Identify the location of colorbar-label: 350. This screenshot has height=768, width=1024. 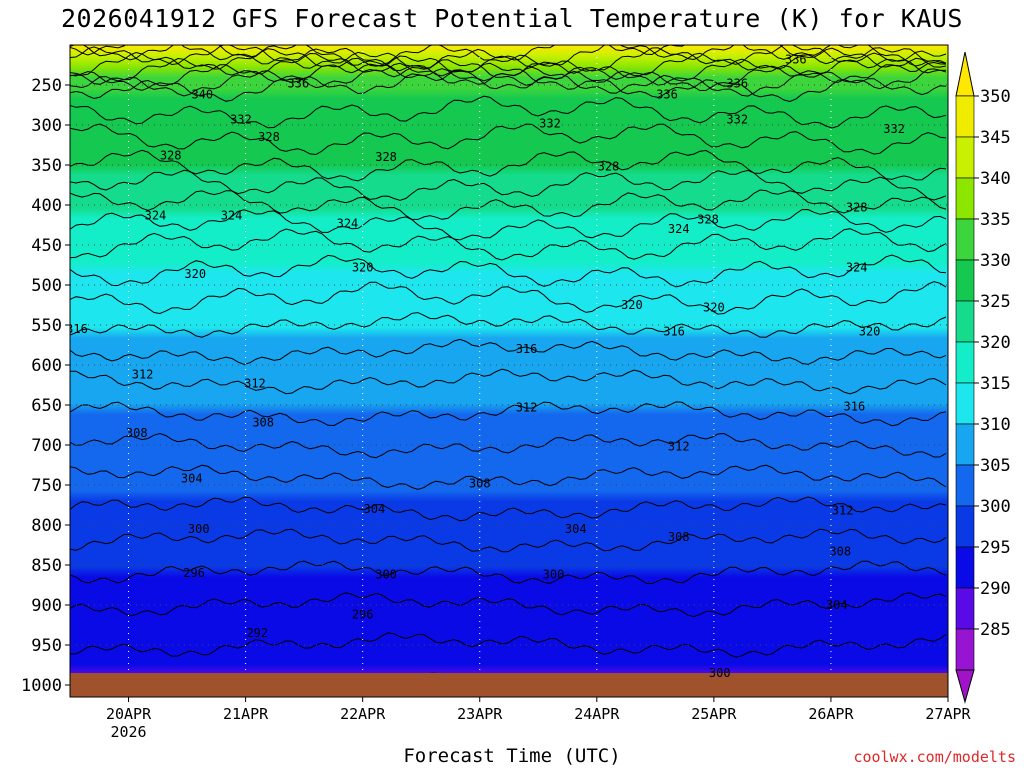
(995, 97).